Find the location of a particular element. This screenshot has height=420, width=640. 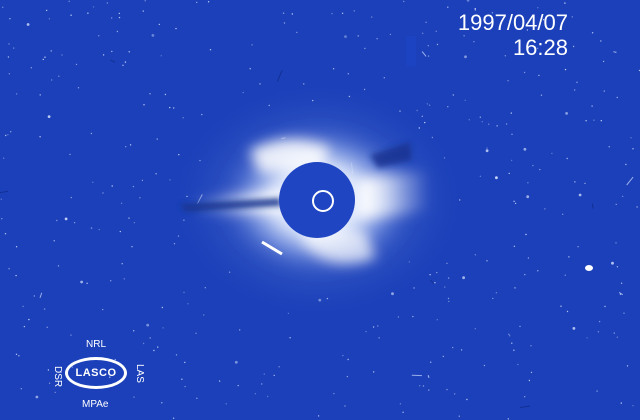

cosmic-ray-streak is located at coordinates (41, 295).